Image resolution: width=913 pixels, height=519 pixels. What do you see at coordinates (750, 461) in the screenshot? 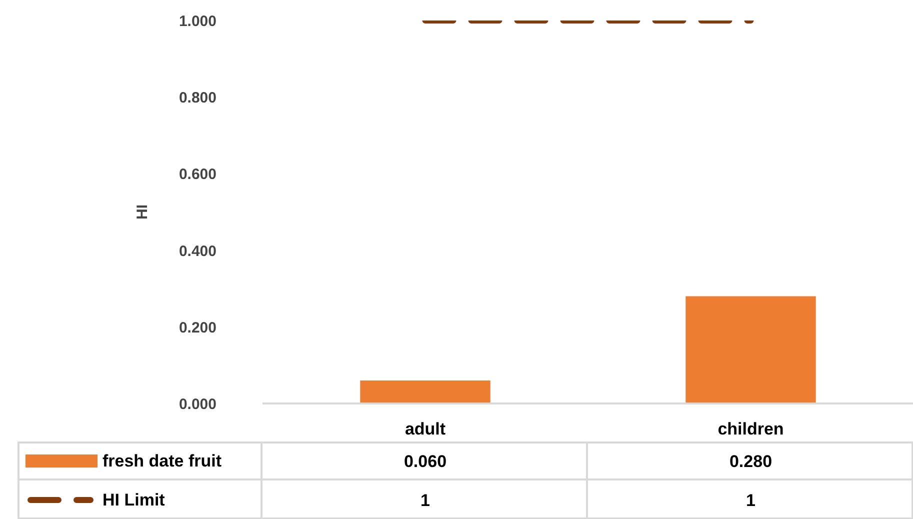
I see `data-label: 0.280` at bounding box center [750, 461].